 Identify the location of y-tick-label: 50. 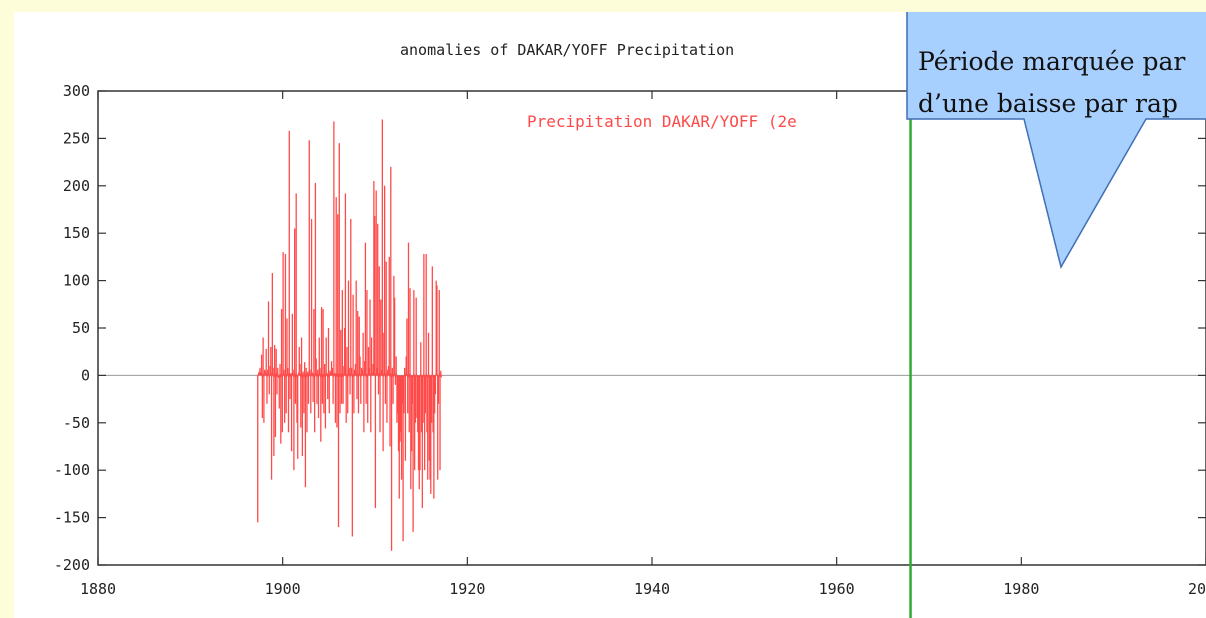
(81, 328).